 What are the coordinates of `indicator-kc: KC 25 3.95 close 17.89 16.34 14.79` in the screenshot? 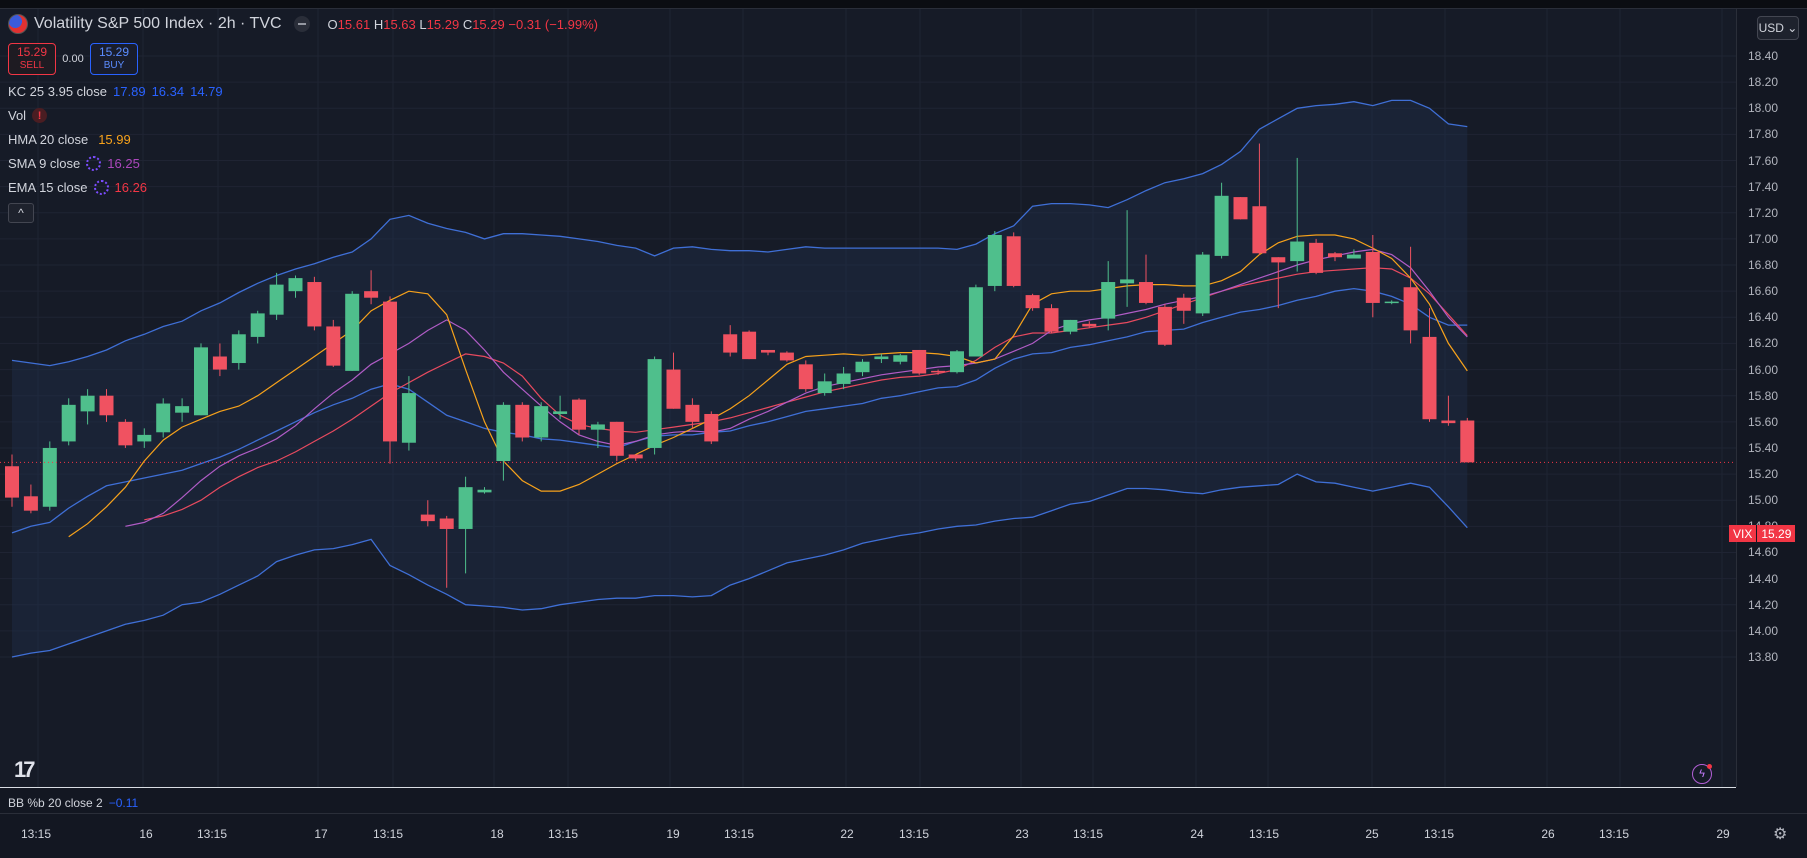 It's located at (115, 91).